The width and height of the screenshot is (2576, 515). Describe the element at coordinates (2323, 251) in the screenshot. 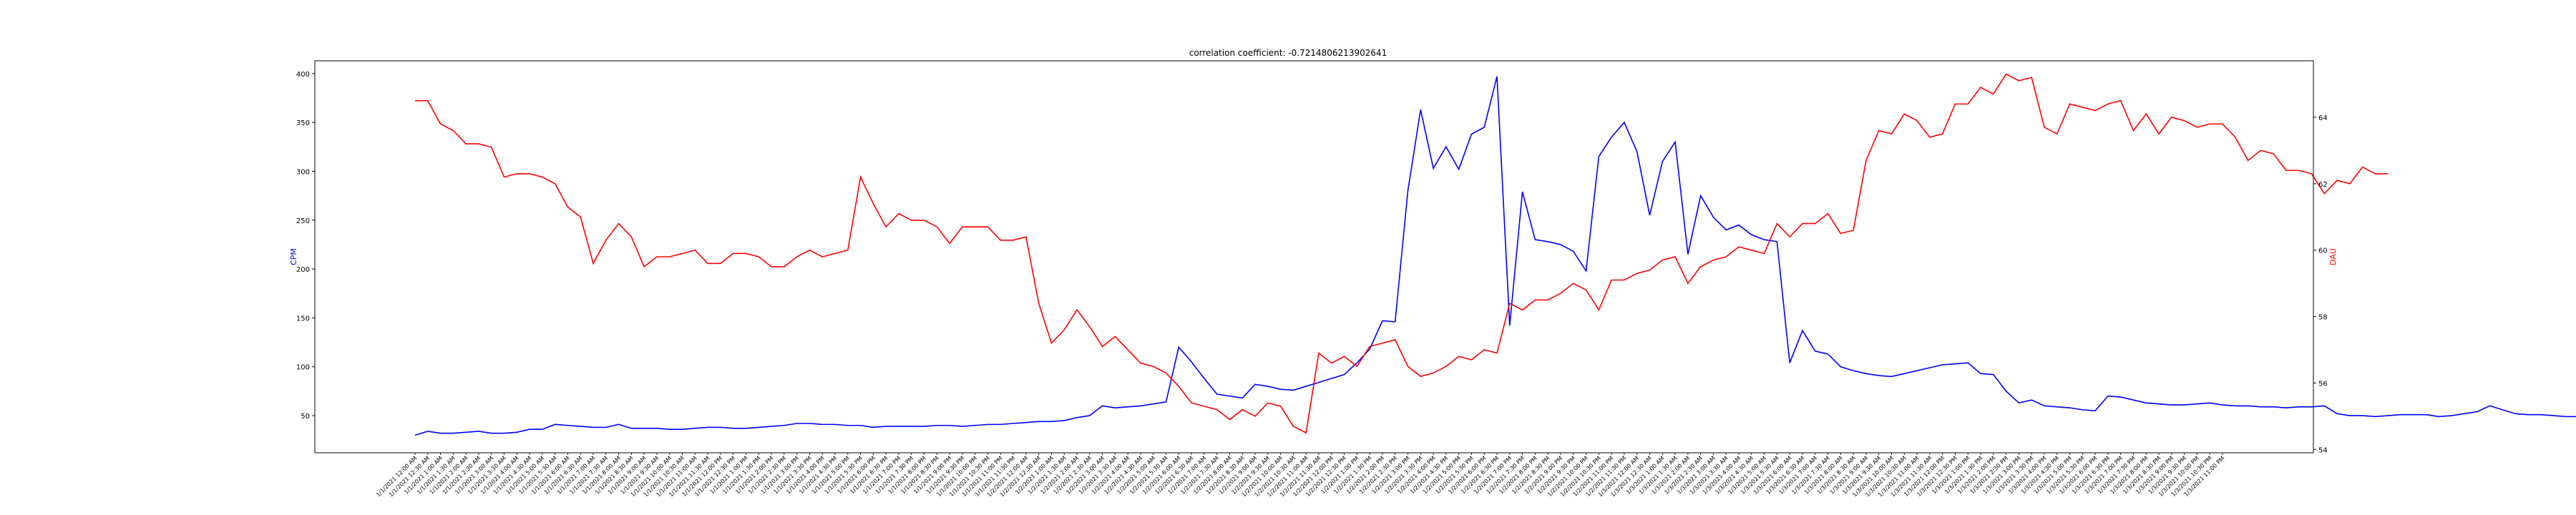

I see `y-right-tick-label: 60` at that location.